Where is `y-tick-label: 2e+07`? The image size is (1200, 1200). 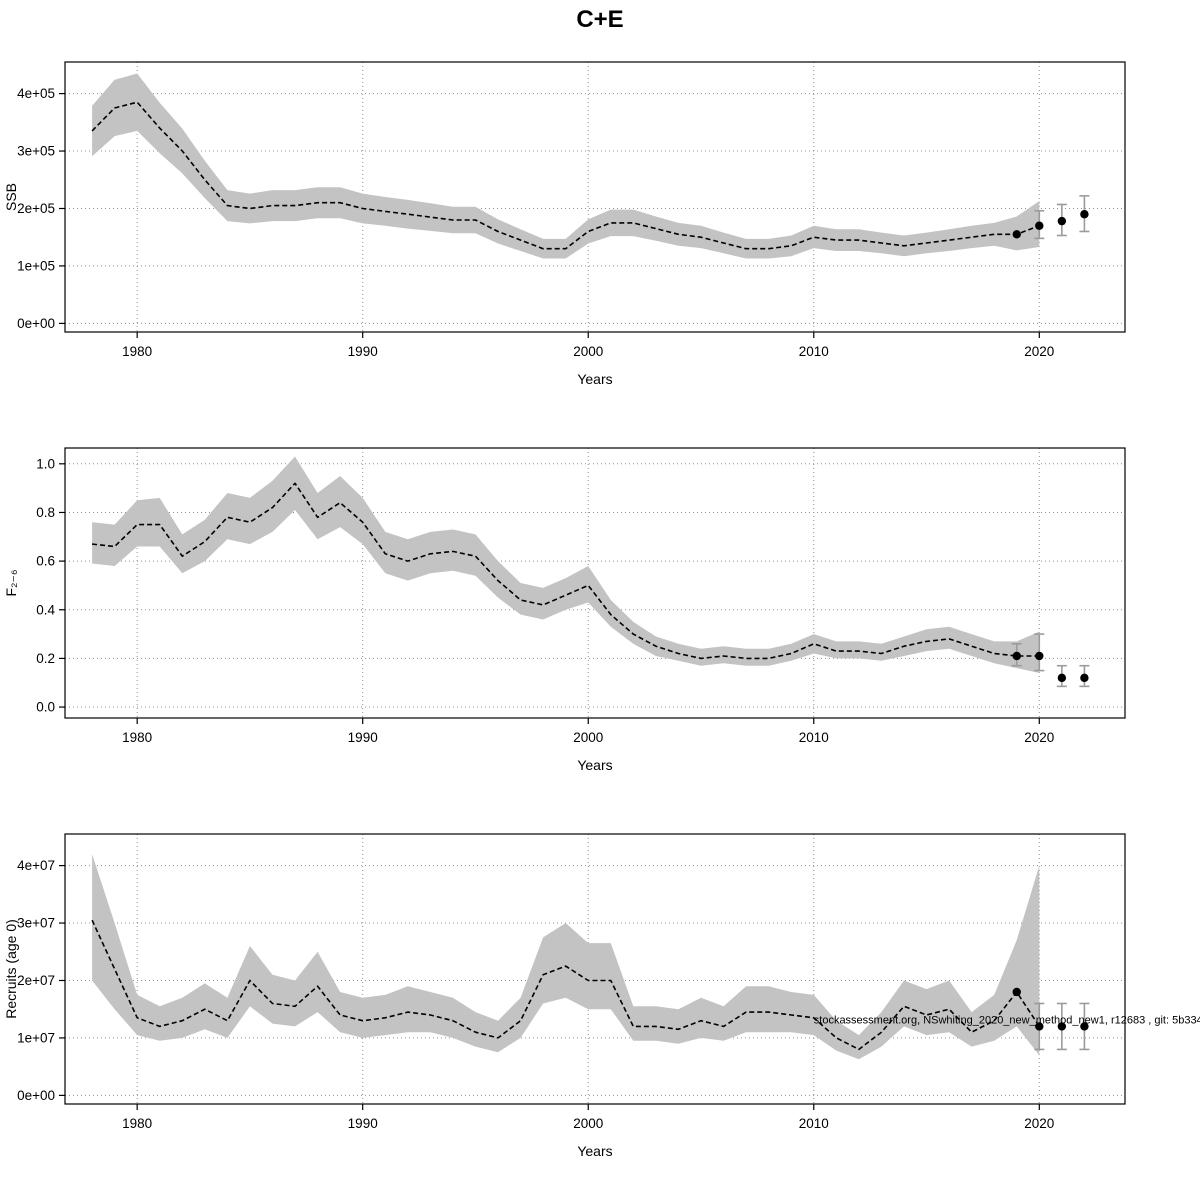 y-tick-label: 2e+07 is located at coordinates (36, 980).